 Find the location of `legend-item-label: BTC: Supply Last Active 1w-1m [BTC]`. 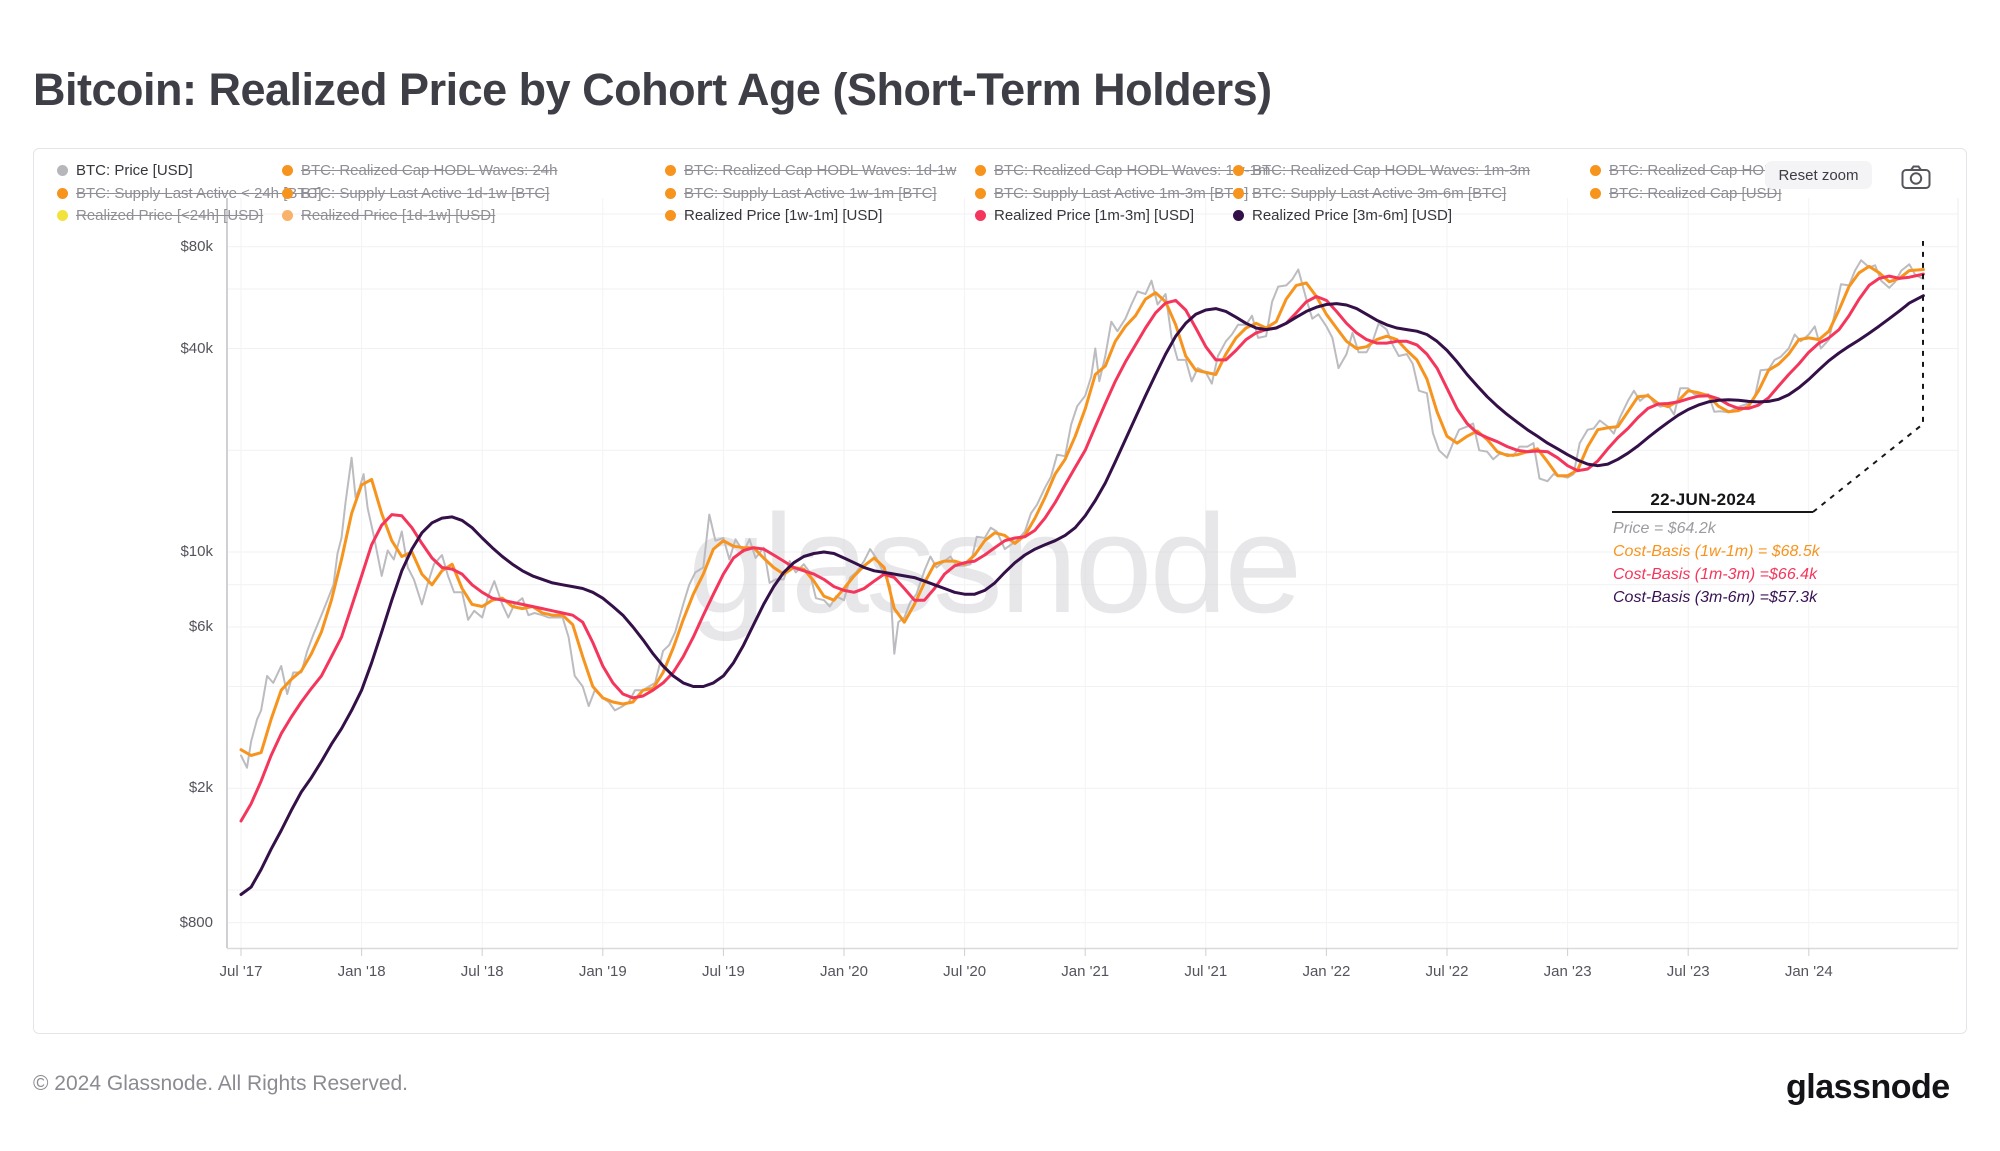

legend-item-label: BTC: Supply Last Active 1w-1m [BTC] is located at coordinates (810, 193).